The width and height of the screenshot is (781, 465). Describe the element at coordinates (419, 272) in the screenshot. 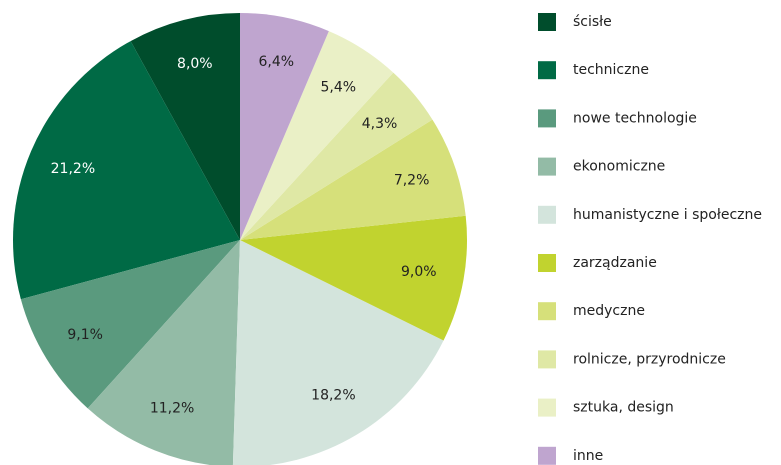

I see `data-label: 9,0%` at that location.